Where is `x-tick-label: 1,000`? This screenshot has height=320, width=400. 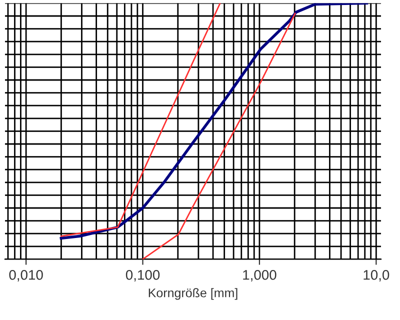 x-tick-label: 1,000 is located at coordinates (259, 276).